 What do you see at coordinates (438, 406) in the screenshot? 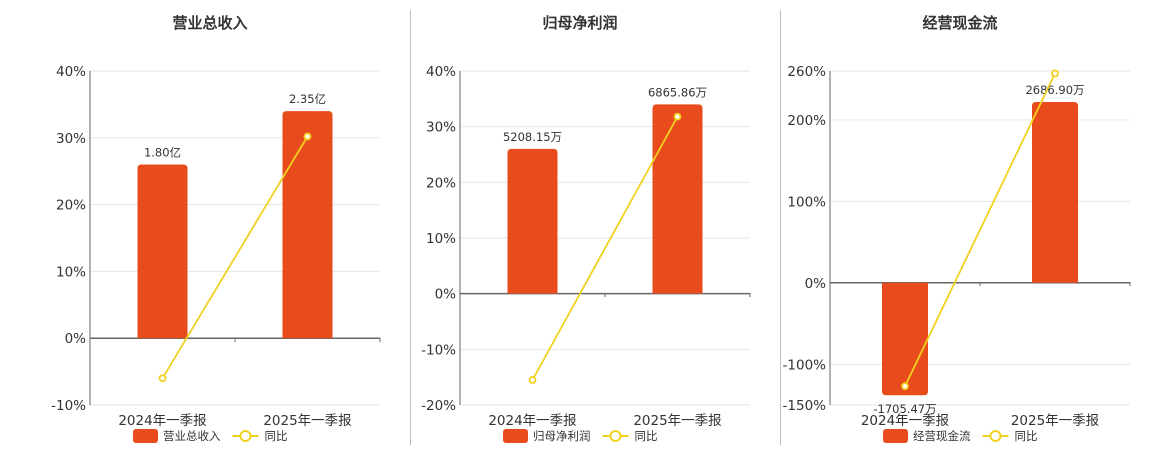
I see `y-tick-label: -20%` at bounding box center [438, 406].